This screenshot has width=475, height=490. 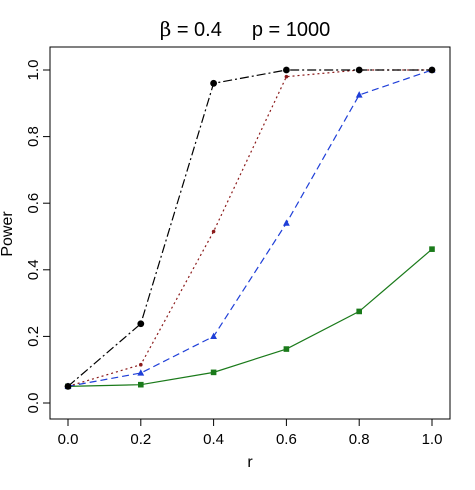 I want to click on chart-title: β = 0.4 p = 1000, so click(x=245, y=29).